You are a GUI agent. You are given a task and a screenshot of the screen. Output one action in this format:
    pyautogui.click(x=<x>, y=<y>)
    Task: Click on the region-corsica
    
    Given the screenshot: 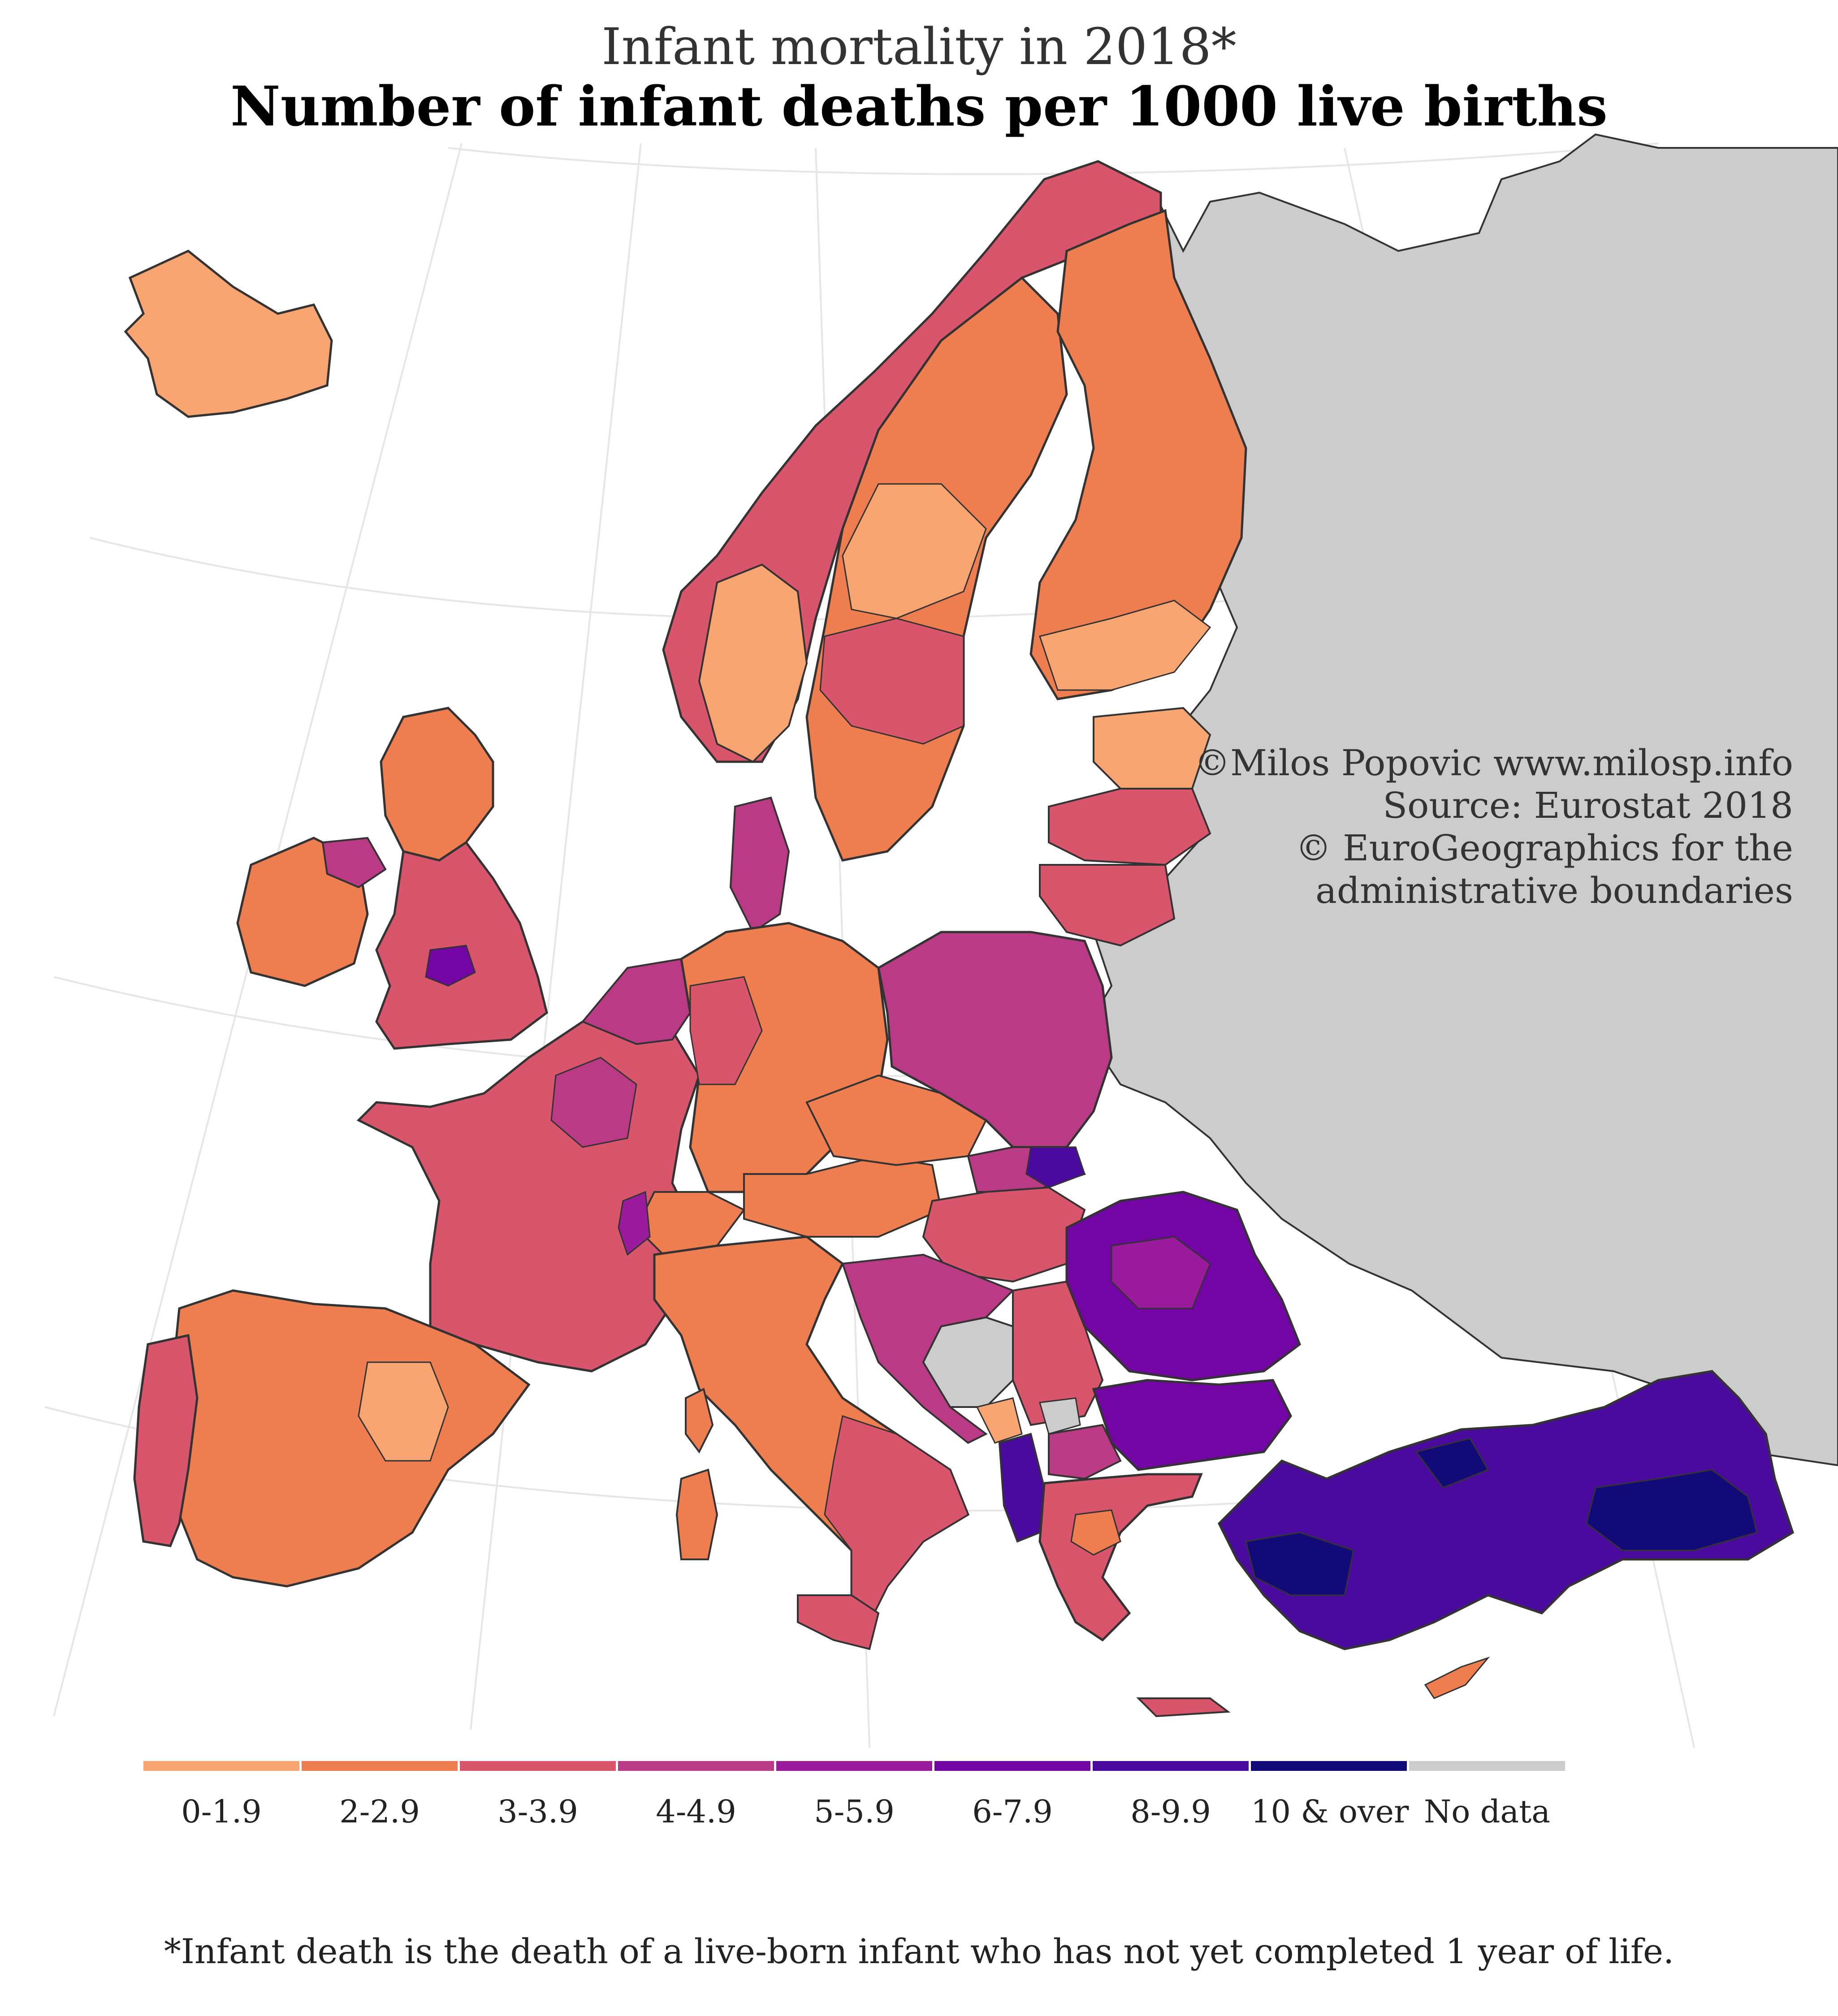 What is the action you would take?
    pyautogui.click(x=699, y=1421)
    